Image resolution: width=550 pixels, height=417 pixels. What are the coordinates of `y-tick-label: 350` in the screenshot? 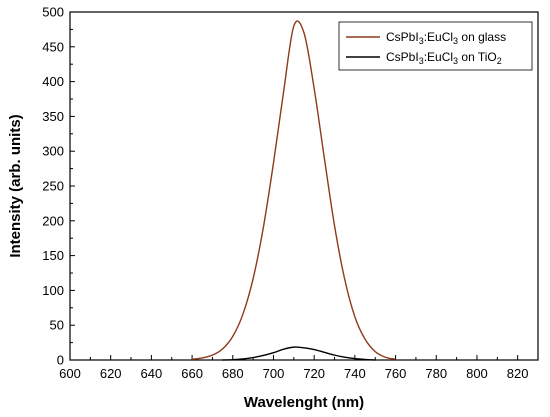 It's located at (53, 116).